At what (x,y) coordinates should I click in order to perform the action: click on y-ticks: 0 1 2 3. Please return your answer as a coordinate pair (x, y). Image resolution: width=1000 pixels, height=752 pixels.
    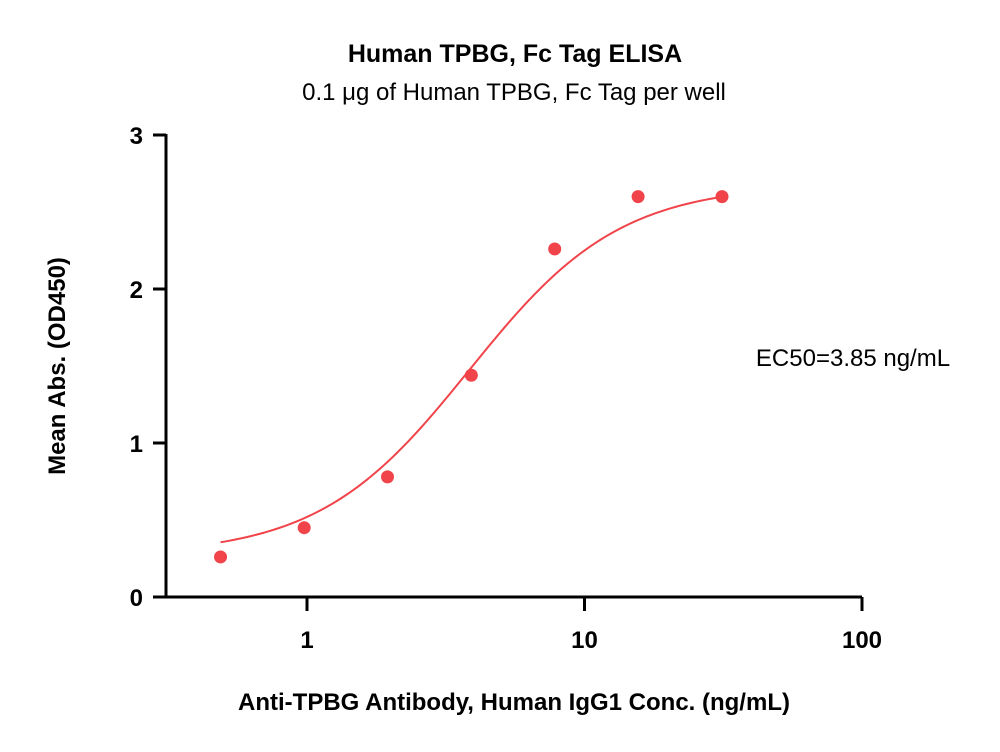
    Looking at the image, I should click on (148, 367).